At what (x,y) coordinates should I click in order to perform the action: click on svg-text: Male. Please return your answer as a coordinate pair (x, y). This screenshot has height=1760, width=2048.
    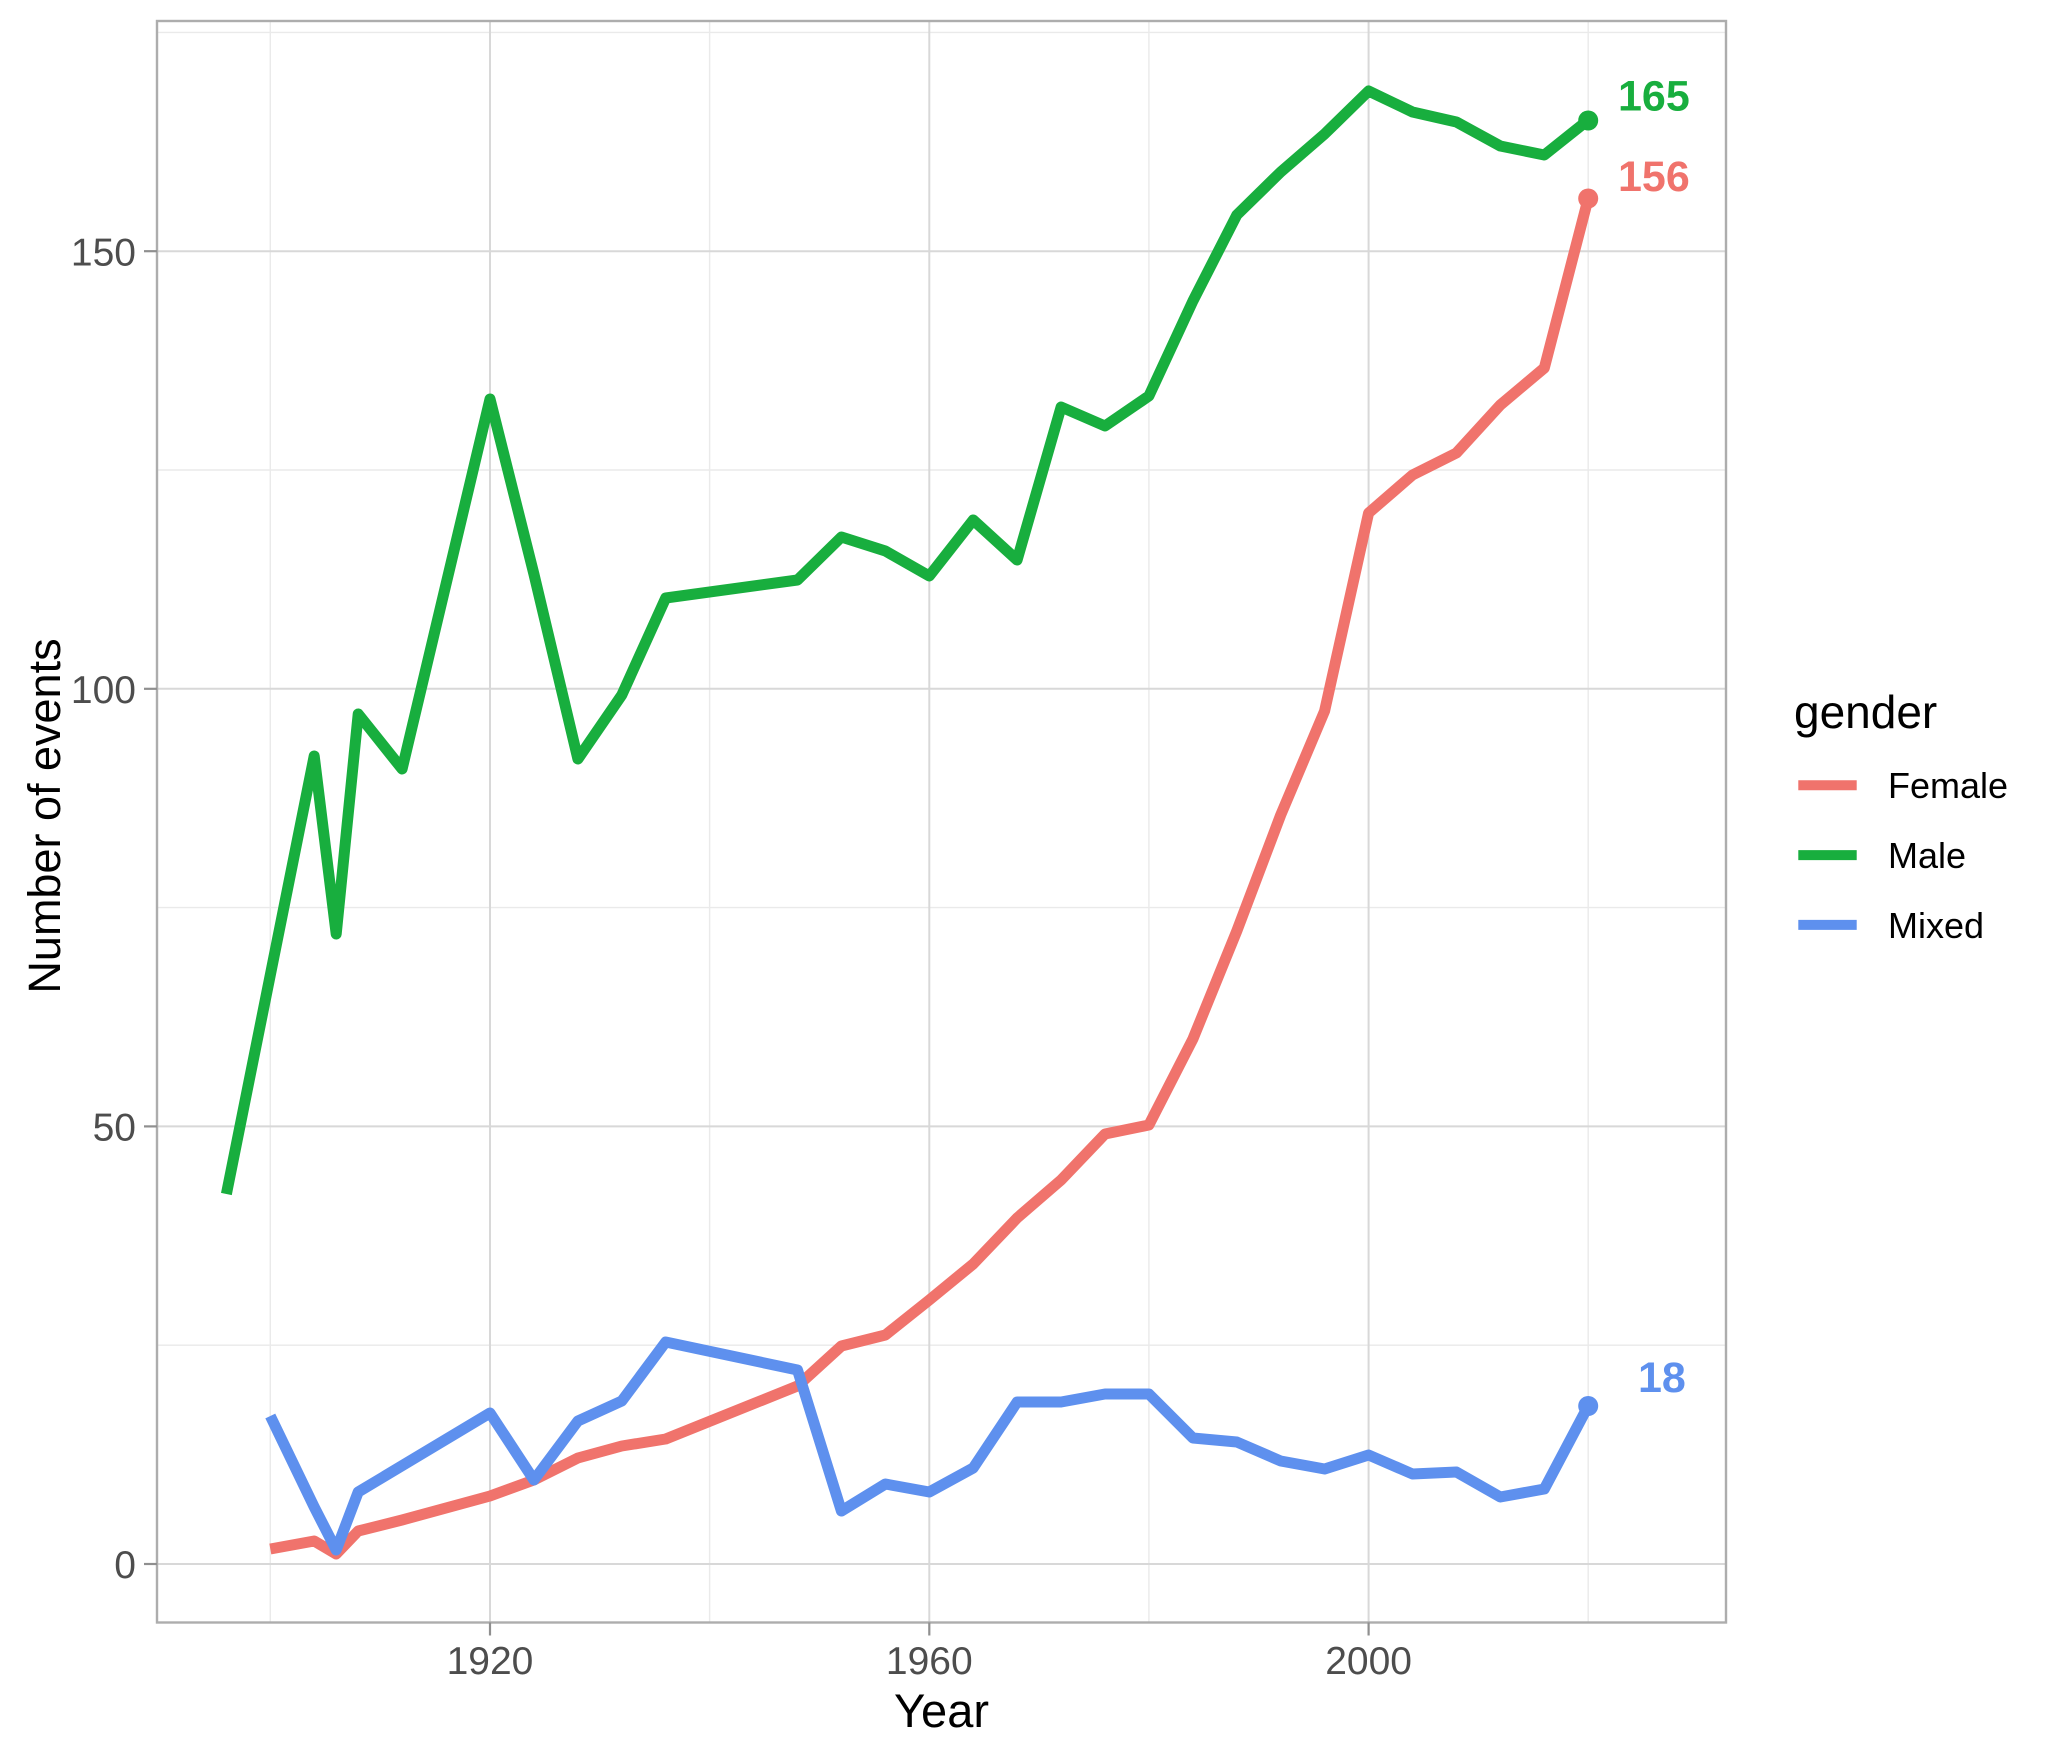
    Looking at the image, I should click on (1927, 855).